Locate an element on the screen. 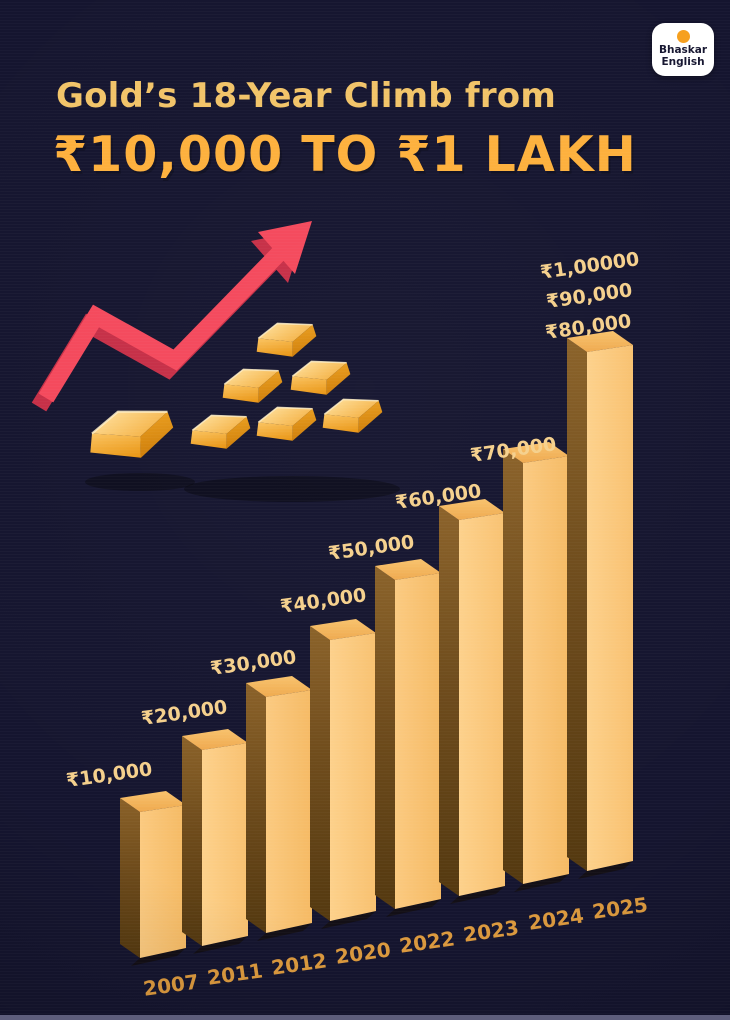 This screenshot has height=1020, width=730. year-label-2020: 2020 is located at coordinates (363, 953).